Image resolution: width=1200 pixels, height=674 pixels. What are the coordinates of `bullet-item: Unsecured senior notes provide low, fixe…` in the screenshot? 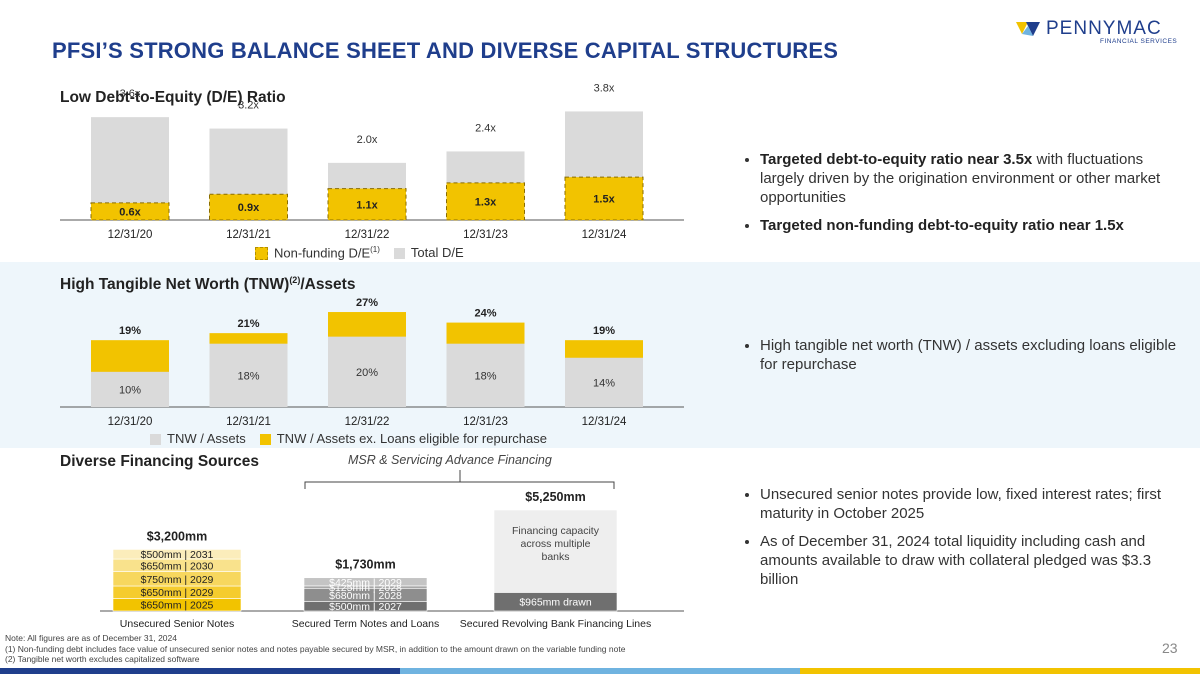 It's located at (971, 504).